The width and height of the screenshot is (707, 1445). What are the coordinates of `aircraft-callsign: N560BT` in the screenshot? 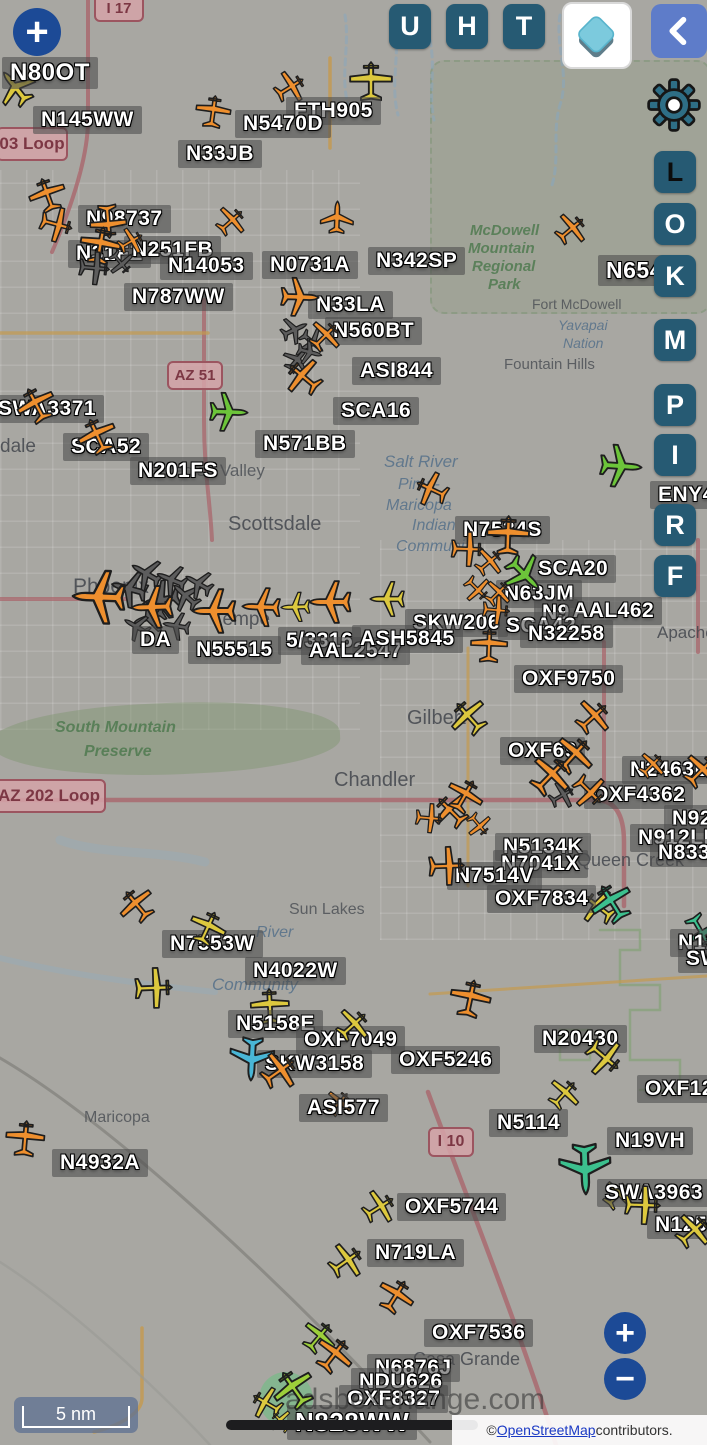 It's located at (374, 331).